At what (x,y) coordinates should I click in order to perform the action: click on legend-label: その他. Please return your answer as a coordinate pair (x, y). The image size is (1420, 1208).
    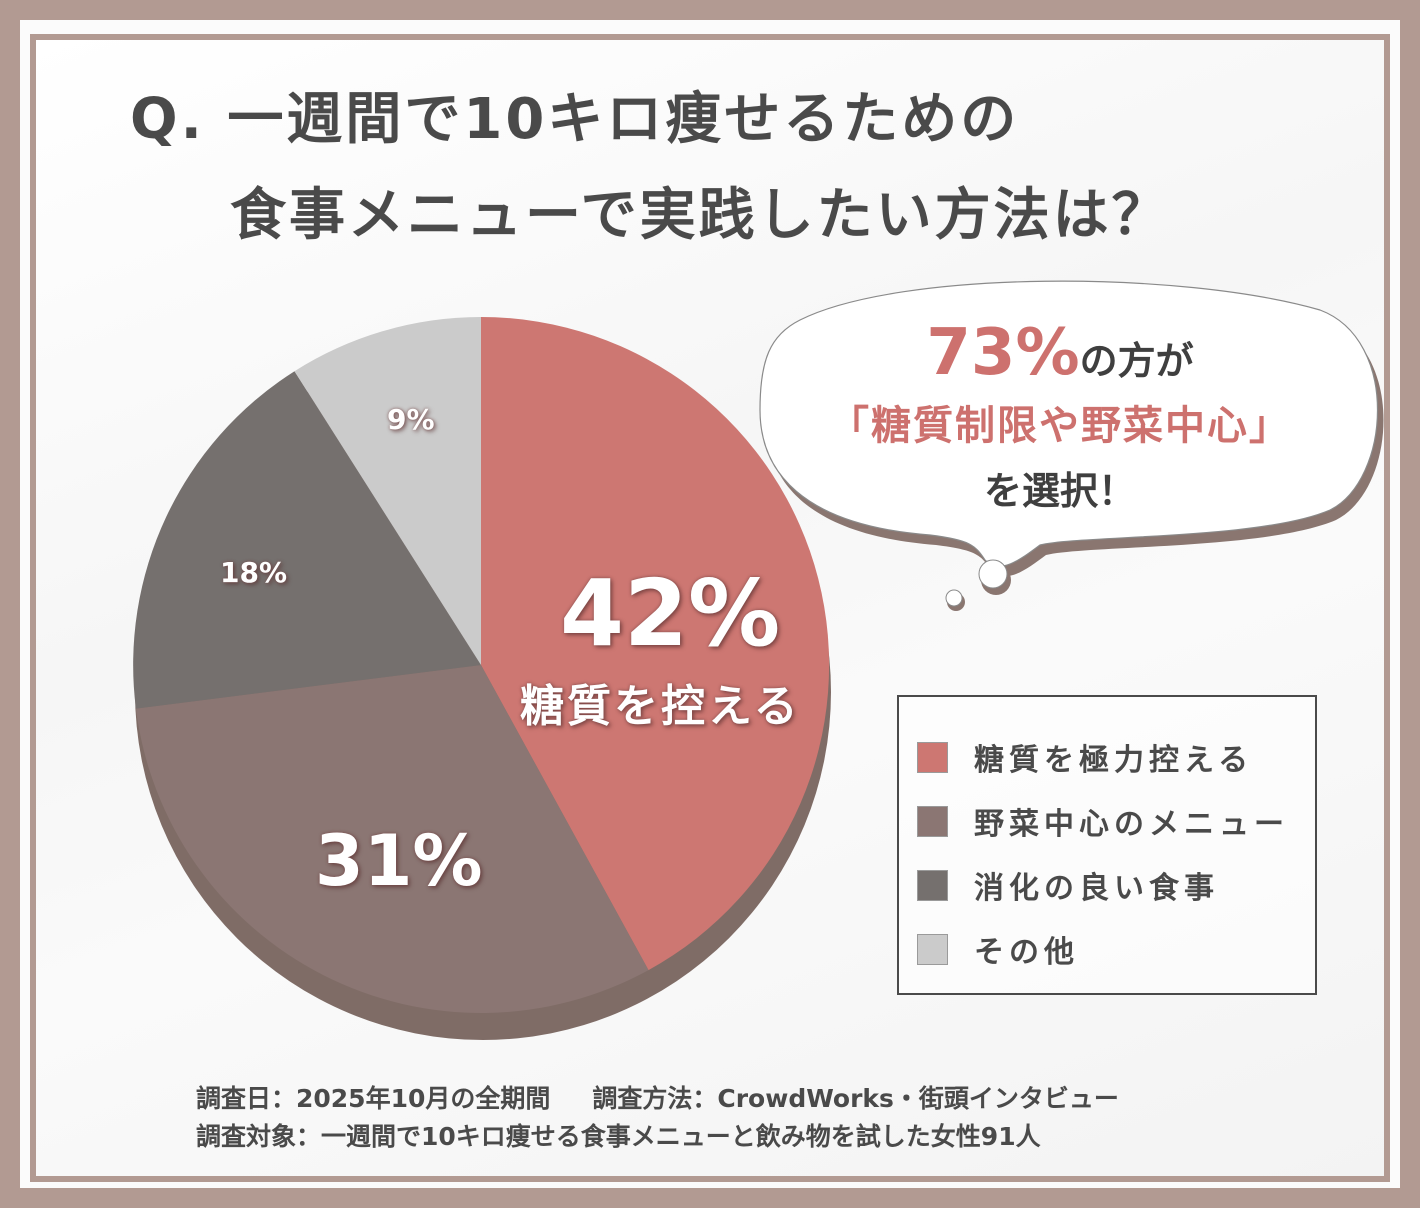
    Looking at the image, I should click on (1026, 952).